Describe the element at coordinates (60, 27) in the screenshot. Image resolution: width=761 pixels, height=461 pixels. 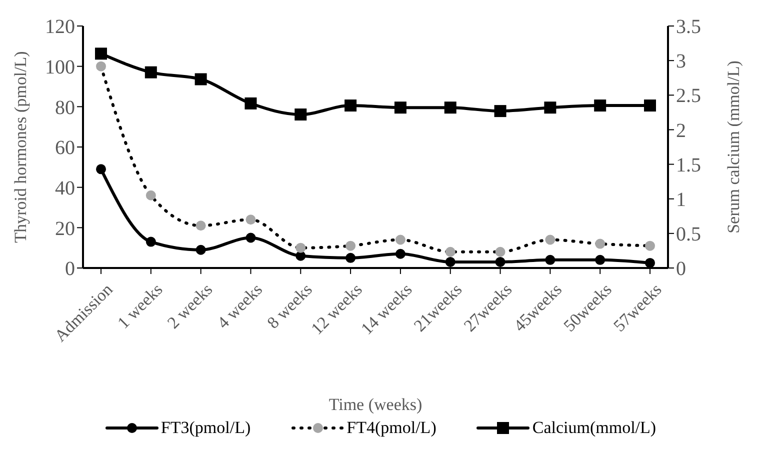
I see `y-tick-label: 120` at that location.